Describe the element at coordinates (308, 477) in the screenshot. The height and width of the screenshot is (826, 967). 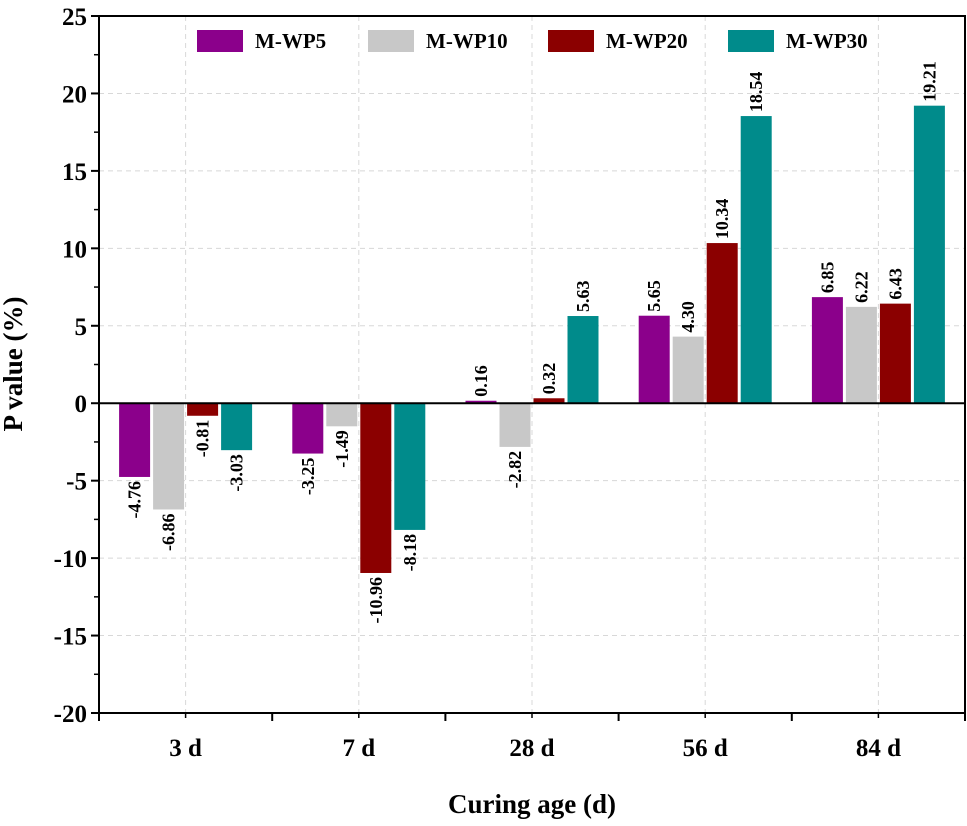
I see `data-label: -3.25` at that location.